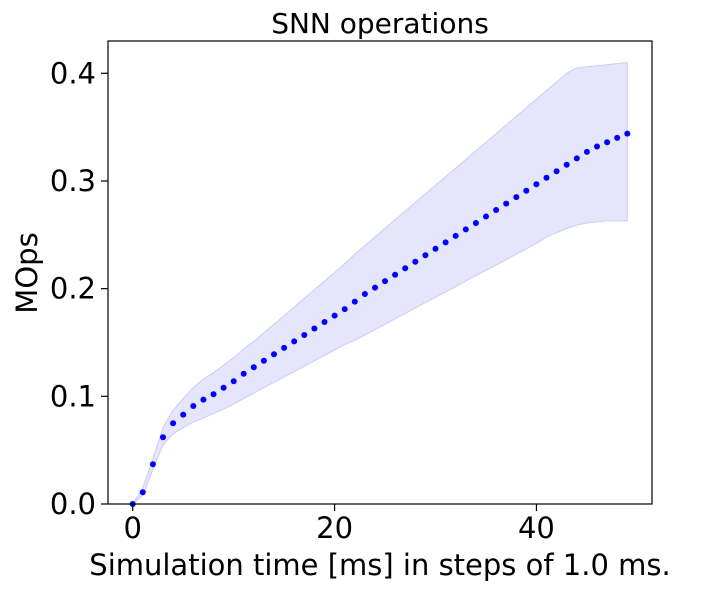 The image size is (702, 591). I want to click on y-tick-label: 0.2, so click(73, 289).